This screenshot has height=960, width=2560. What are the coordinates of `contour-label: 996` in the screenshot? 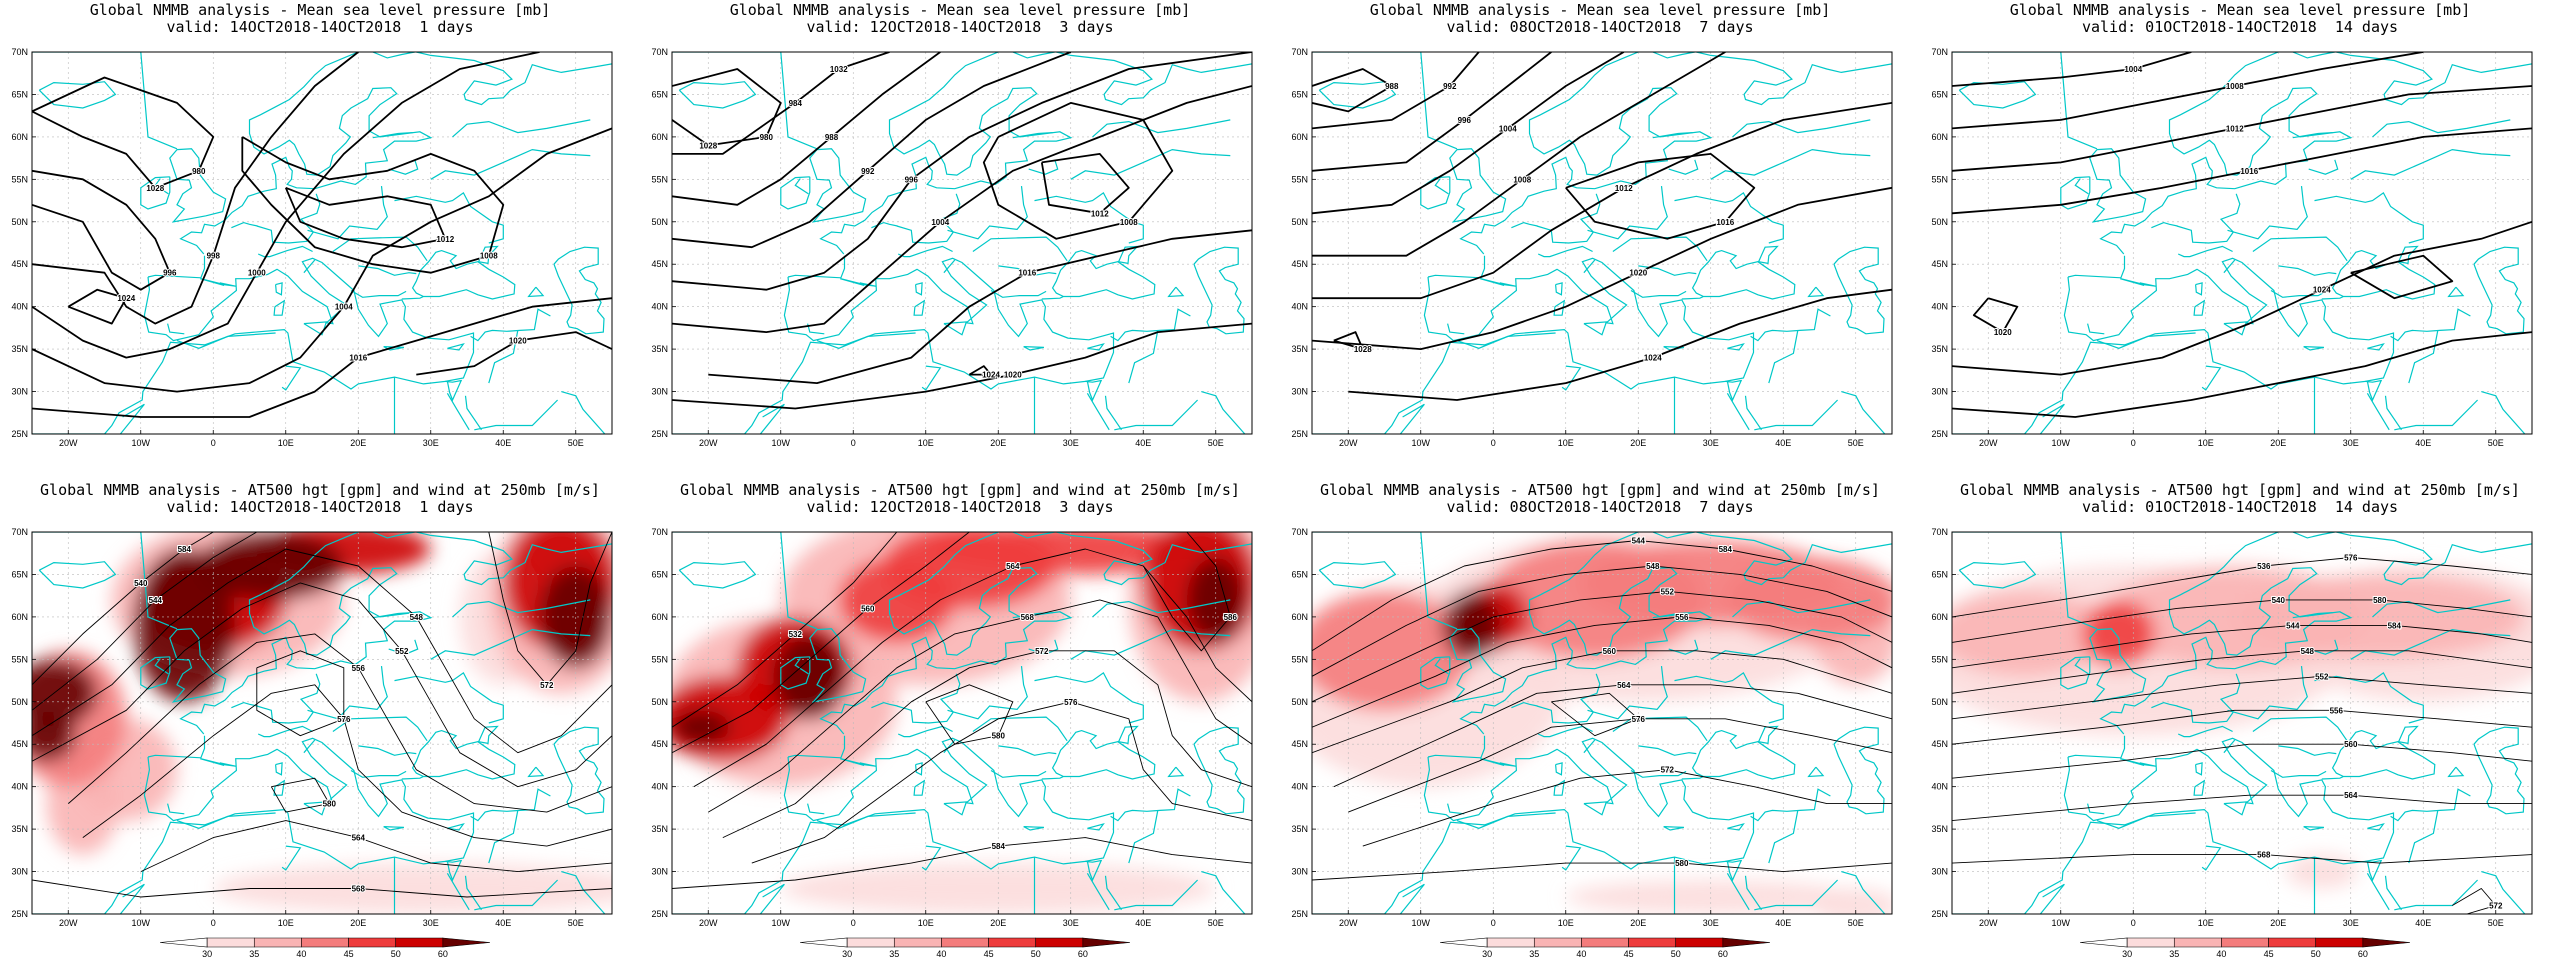 It's located at (1465, 120).